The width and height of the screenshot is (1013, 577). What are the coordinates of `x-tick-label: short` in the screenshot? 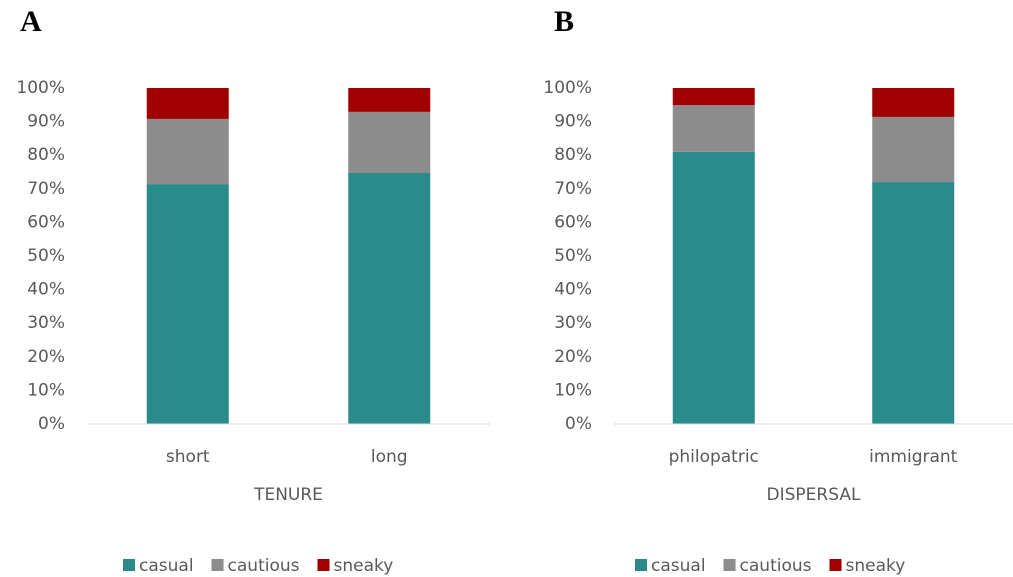 It's located at (188, 457).